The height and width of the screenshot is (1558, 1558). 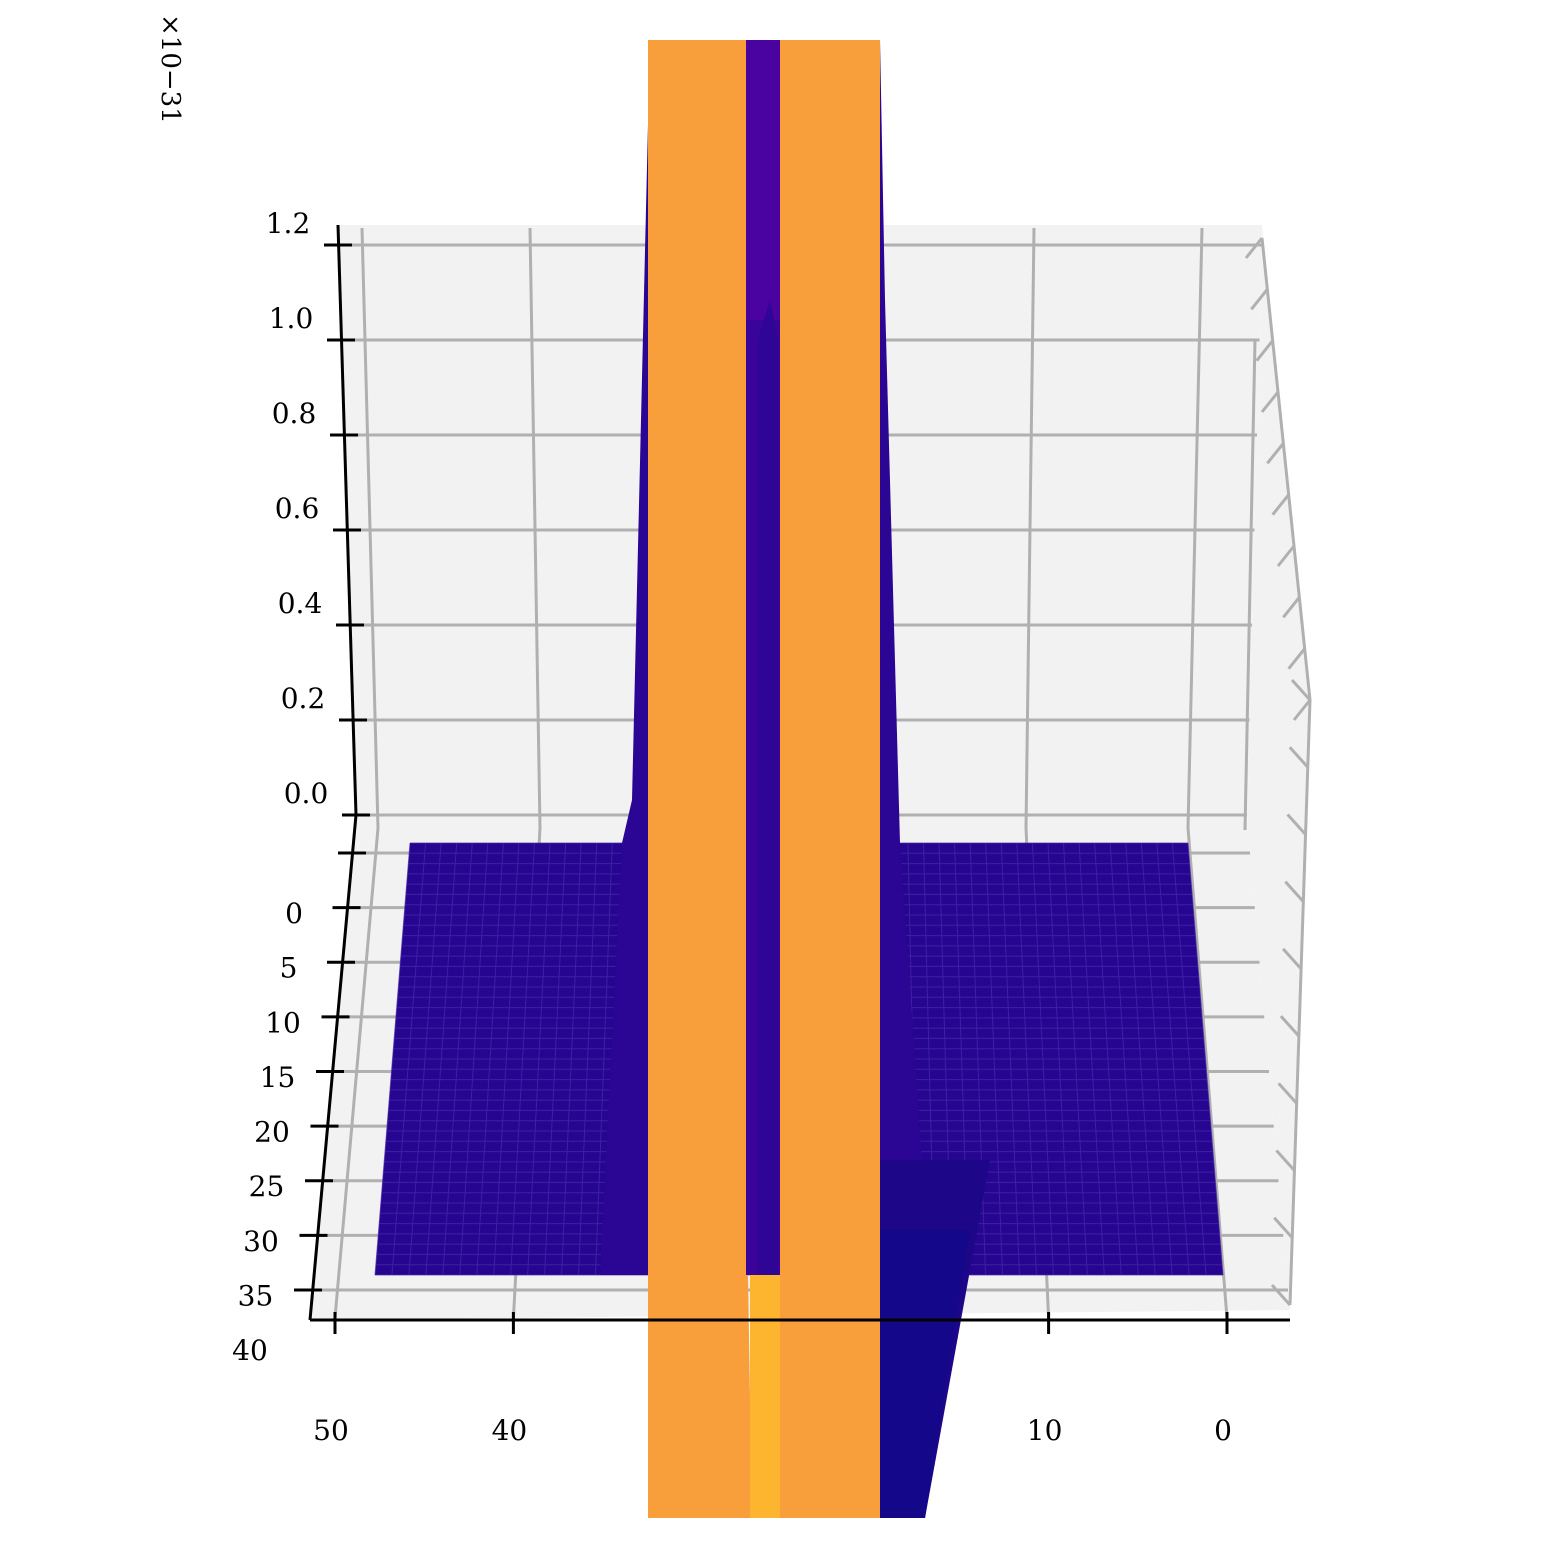 I want to click on peak-band-left-foot, so click(x=700, y=1396).